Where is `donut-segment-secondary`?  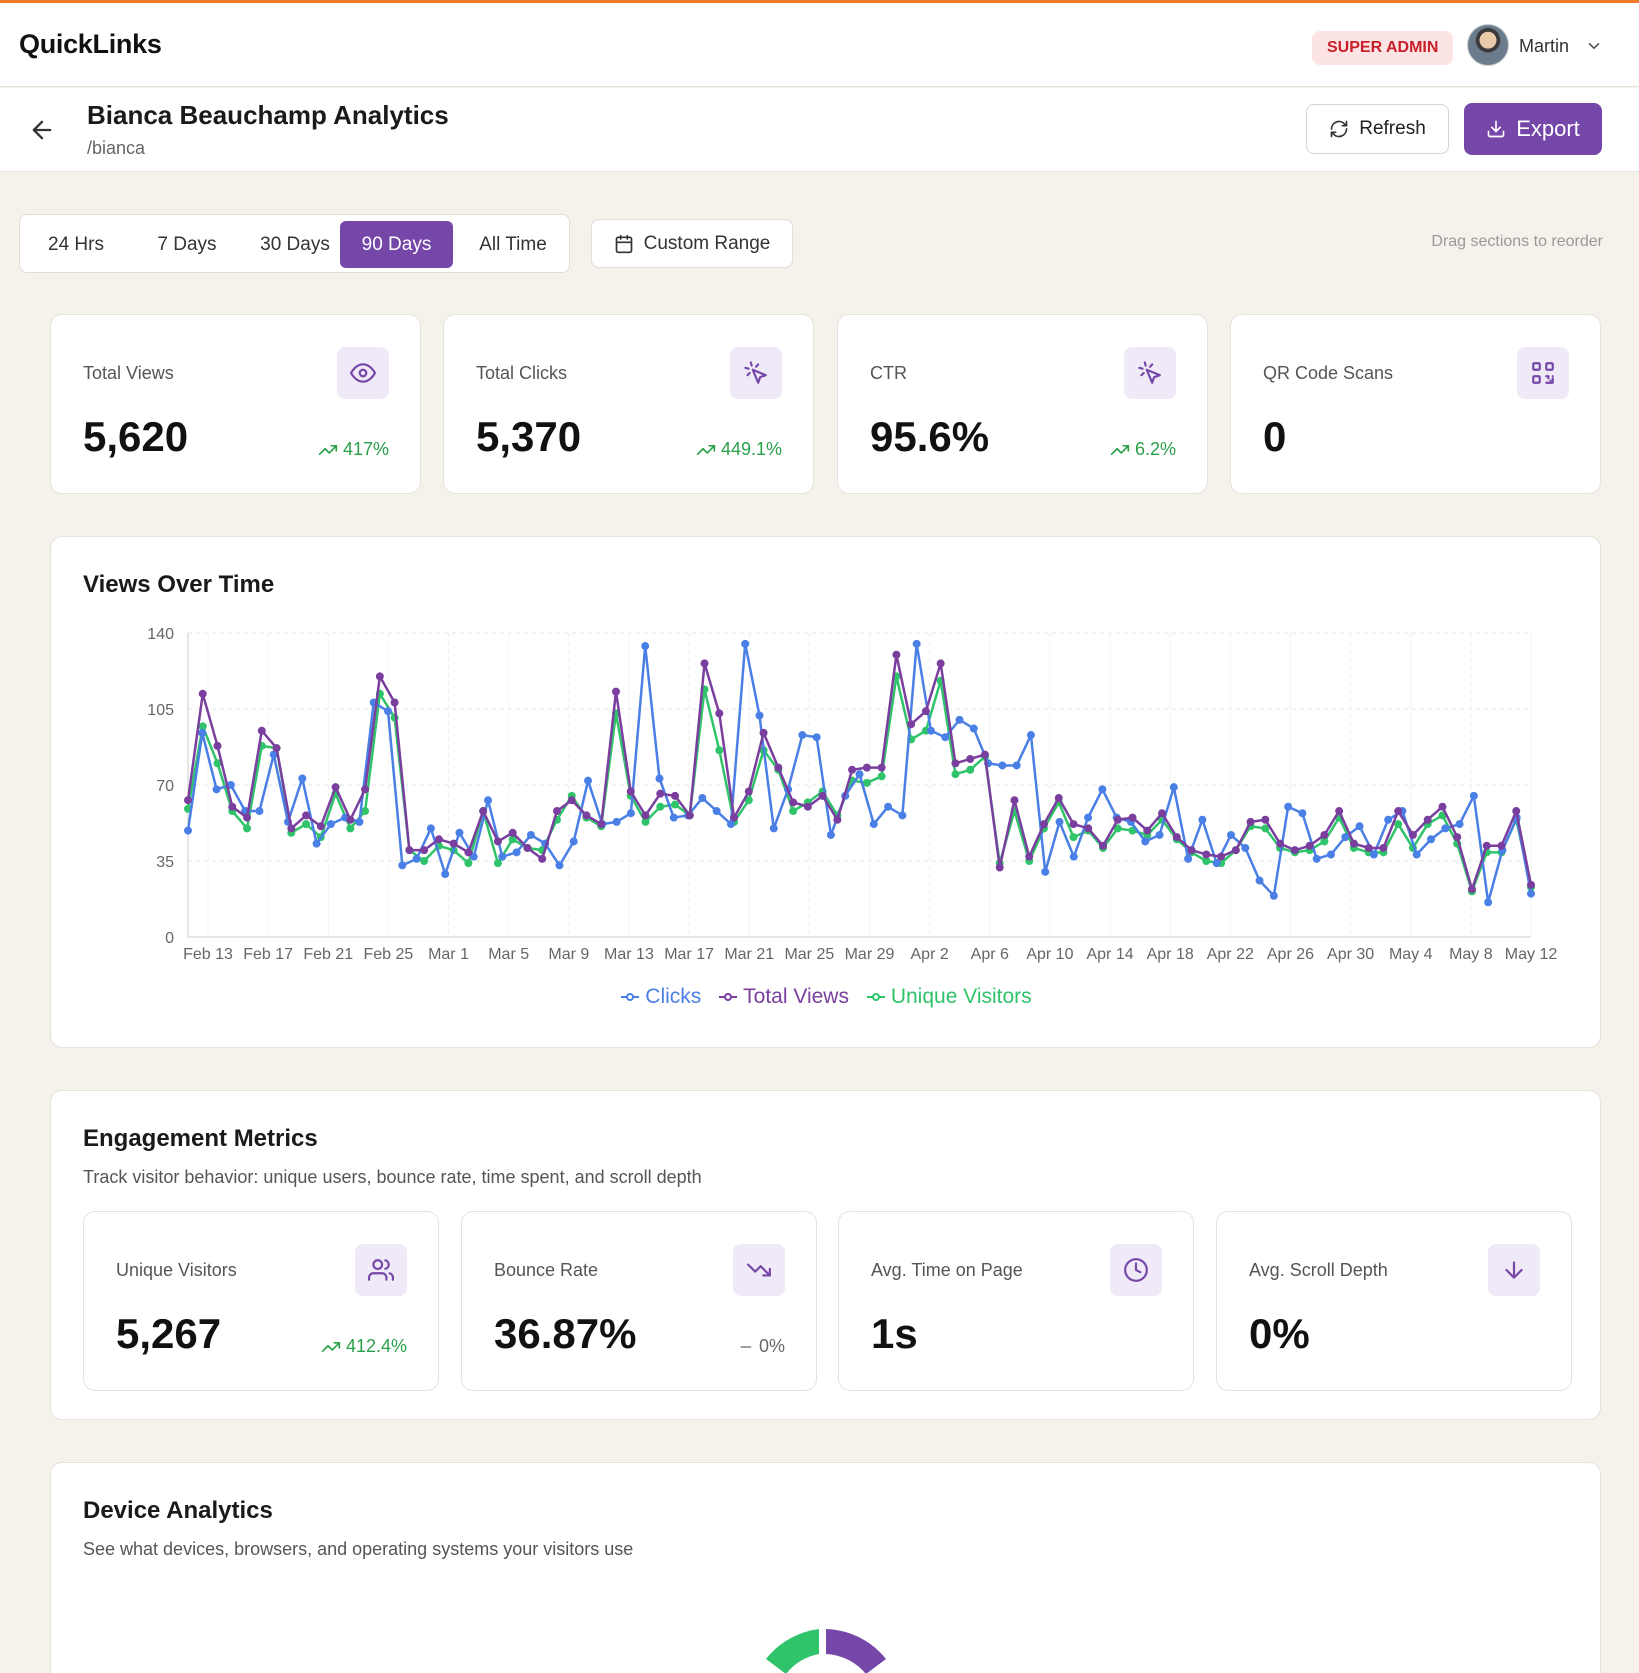 donut-segment-secondary is located at coordinates (792, 1651).